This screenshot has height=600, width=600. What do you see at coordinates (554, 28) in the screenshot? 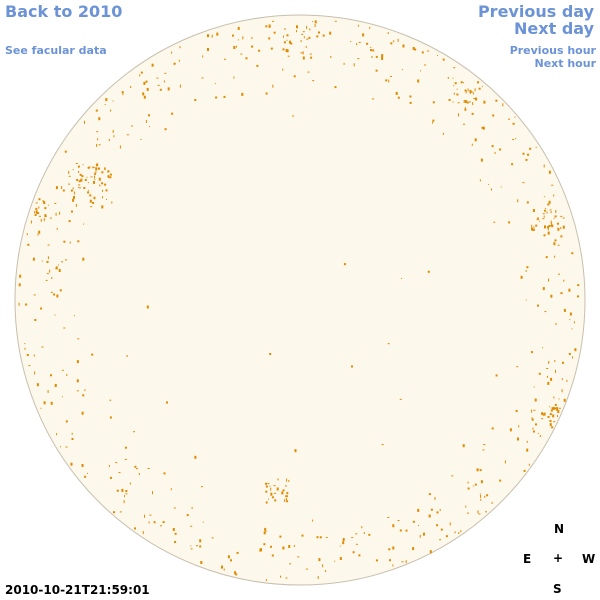
I see `next-day-link: Next day` at bounding box center [554, 28].